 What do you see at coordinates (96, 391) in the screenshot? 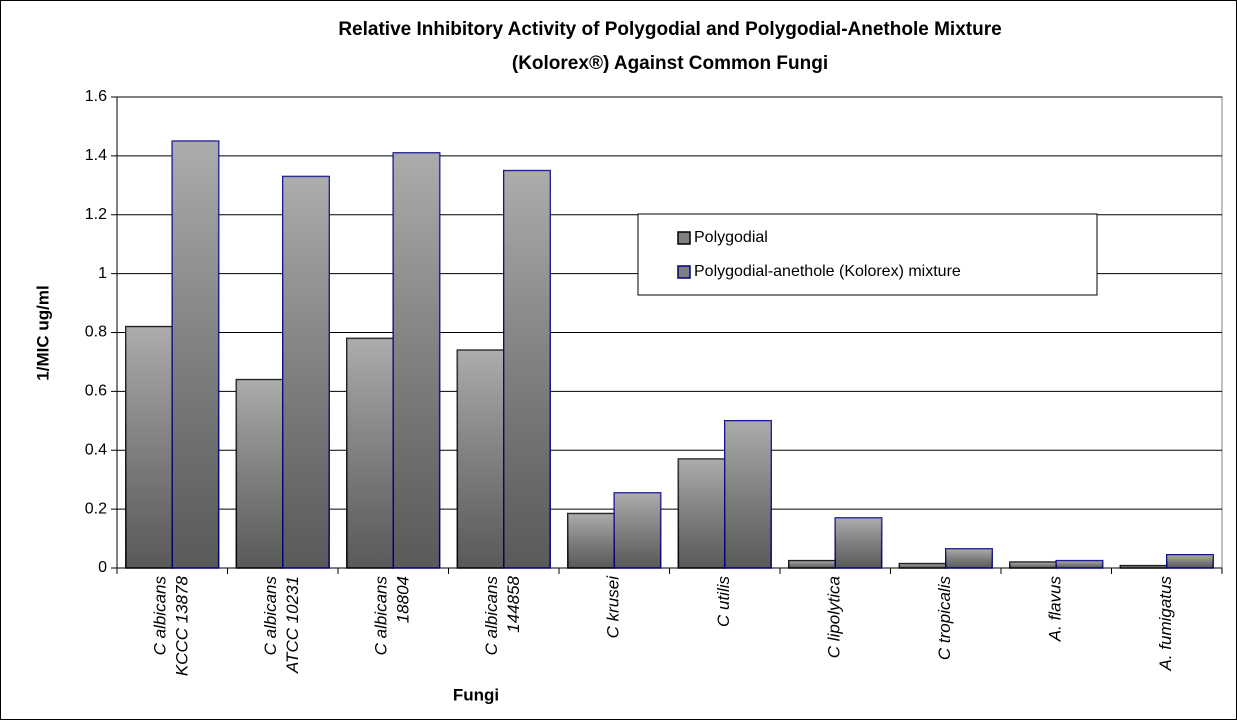
I see `y-tick-label: 0.6` at bounding box center [96, 391].